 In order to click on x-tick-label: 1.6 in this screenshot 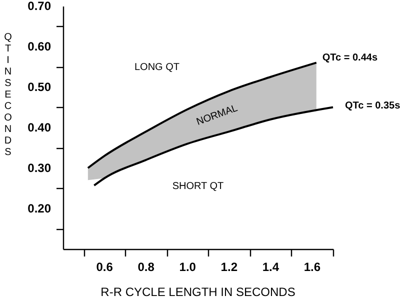, I will do `click(312, 267)`.